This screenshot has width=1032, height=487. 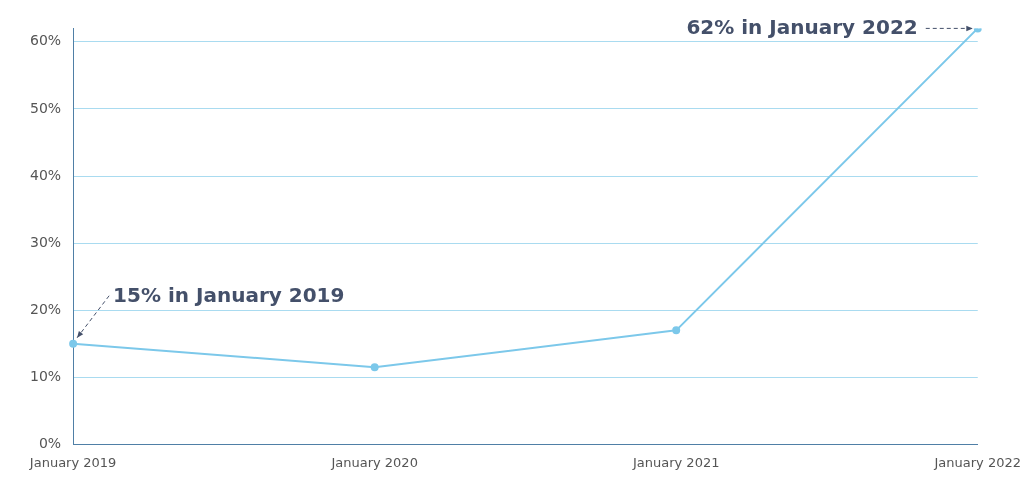 What do you see at coordinates (977, 462) in the screenshot?
I see `x-tick-label: January 2022` at bounding box center [977, 462].